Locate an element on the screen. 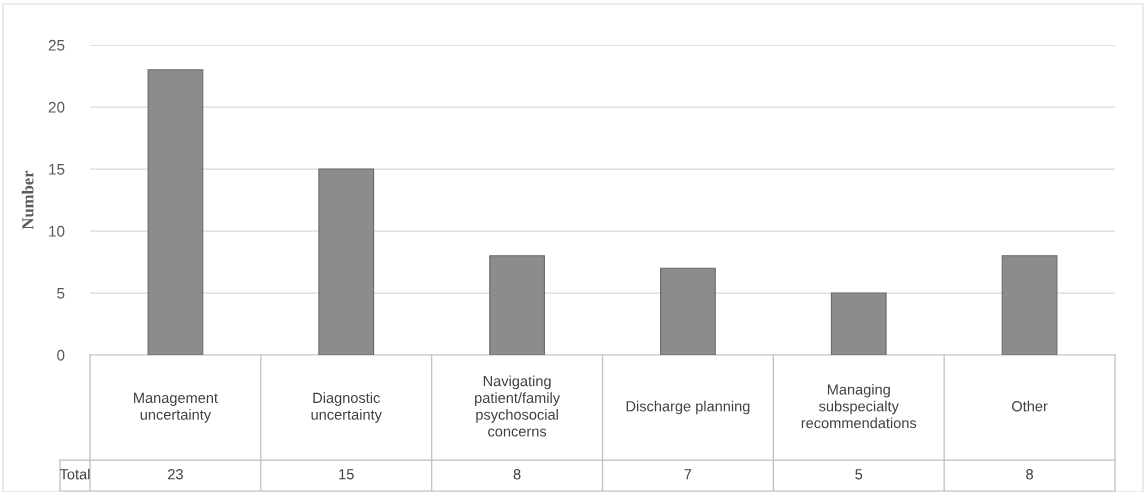  data-label: 7 is located at coordinates (688, 474).